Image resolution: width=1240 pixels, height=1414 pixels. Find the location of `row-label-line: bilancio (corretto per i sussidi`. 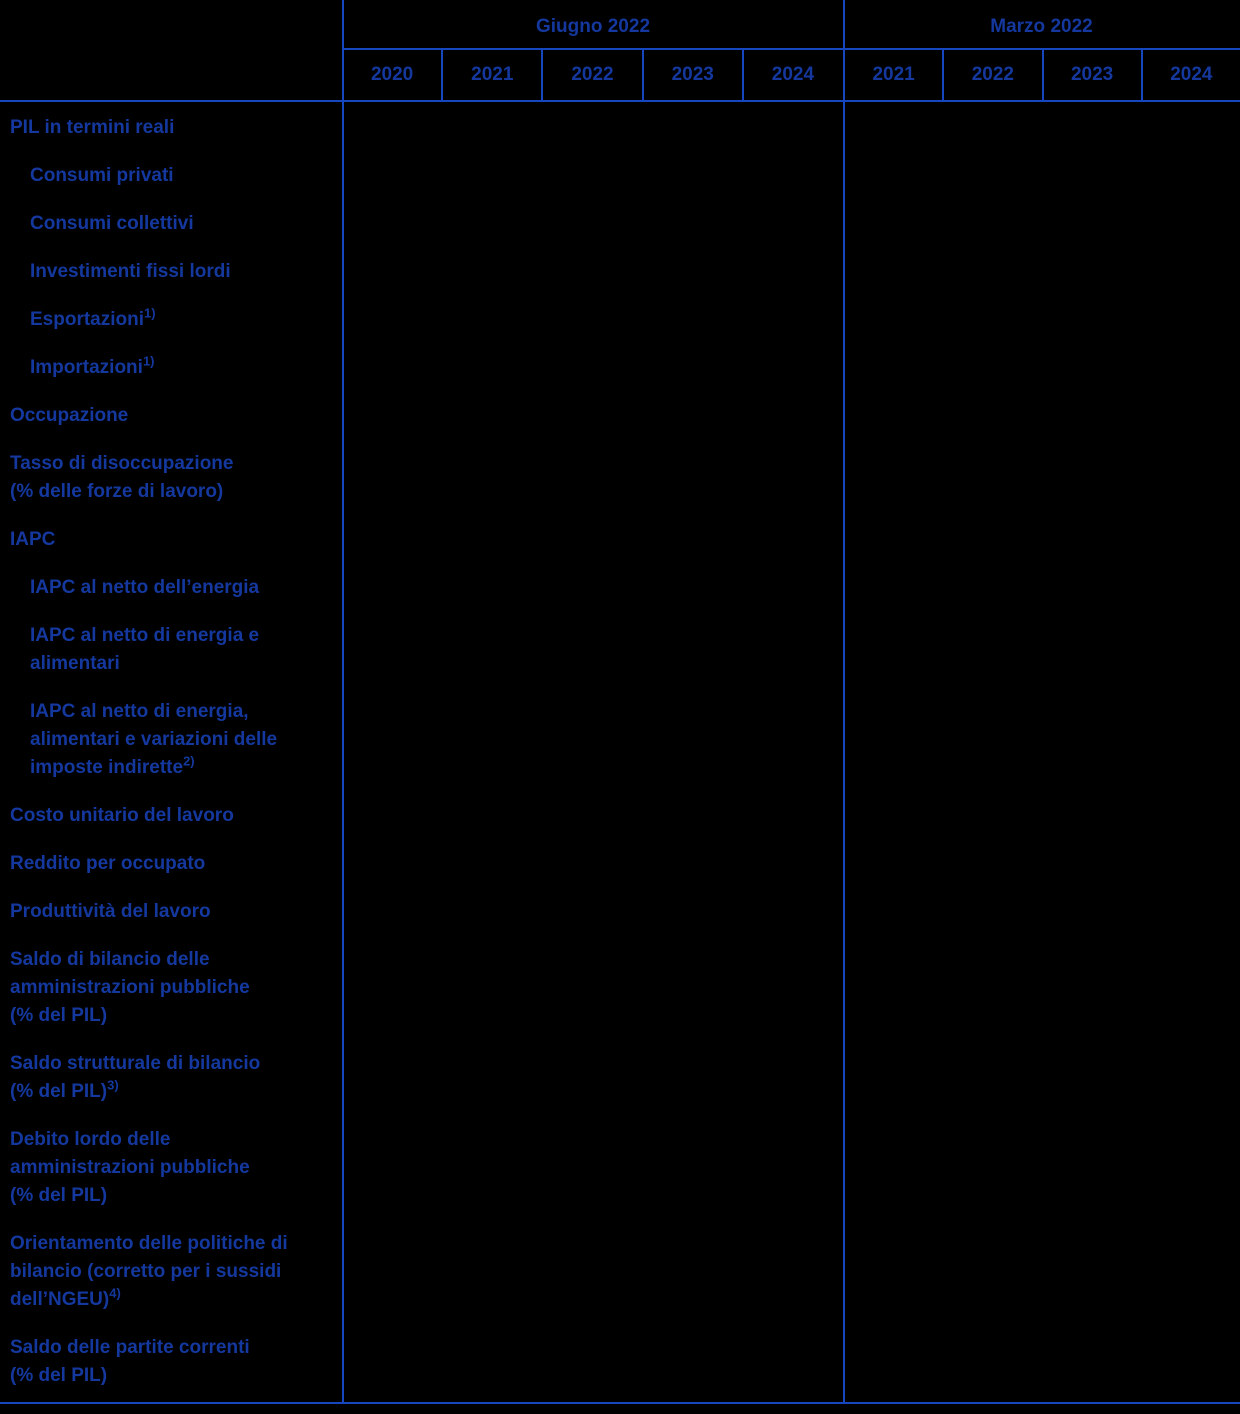

row-label-line: bilancio (corretto per i sussidi is located at coordinates (146, 1271).